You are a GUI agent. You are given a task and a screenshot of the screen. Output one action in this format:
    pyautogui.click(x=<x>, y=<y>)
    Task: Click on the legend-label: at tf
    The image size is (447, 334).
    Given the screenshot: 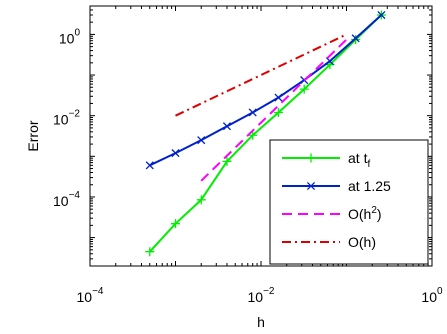 What is the action you would take?
    pyautogui.click(x=359, y=160)
    